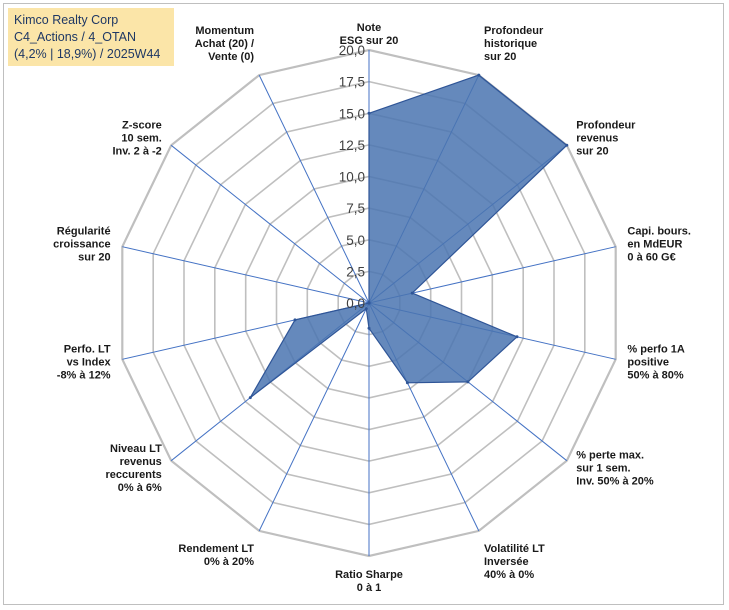  Describe the element at coordinates (369, 41) in the screenshot. I see `axis-label-line: ESG sur 20` at that location.